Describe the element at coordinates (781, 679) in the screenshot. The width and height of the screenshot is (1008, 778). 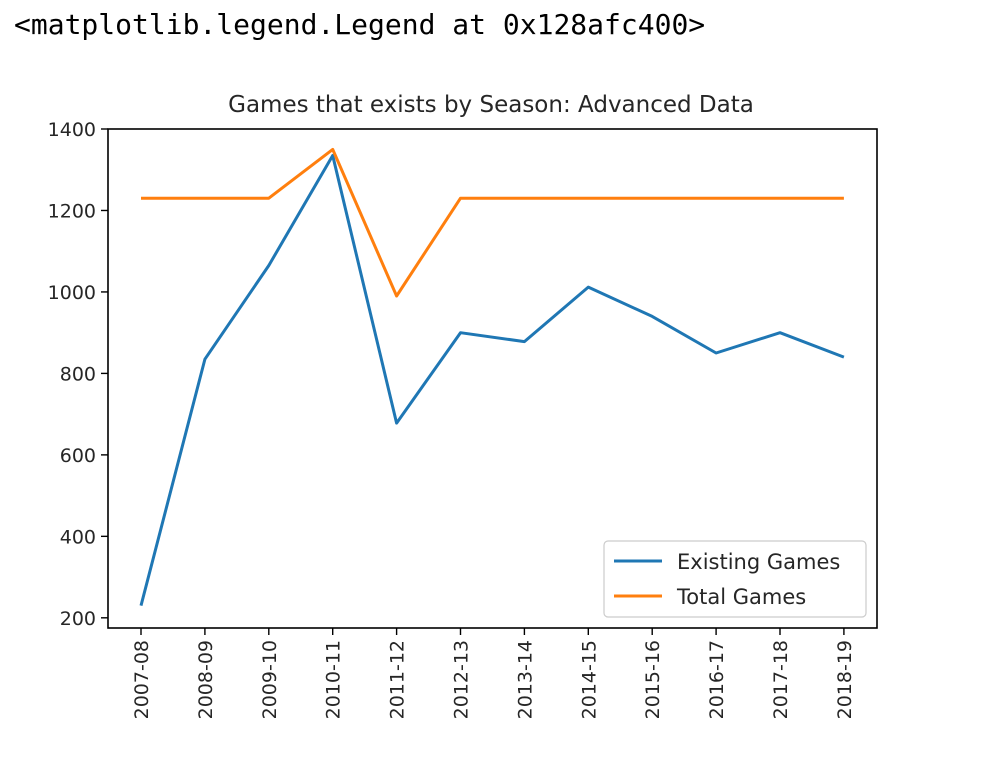
I see `x-tick-label: 2017-18` at that location.